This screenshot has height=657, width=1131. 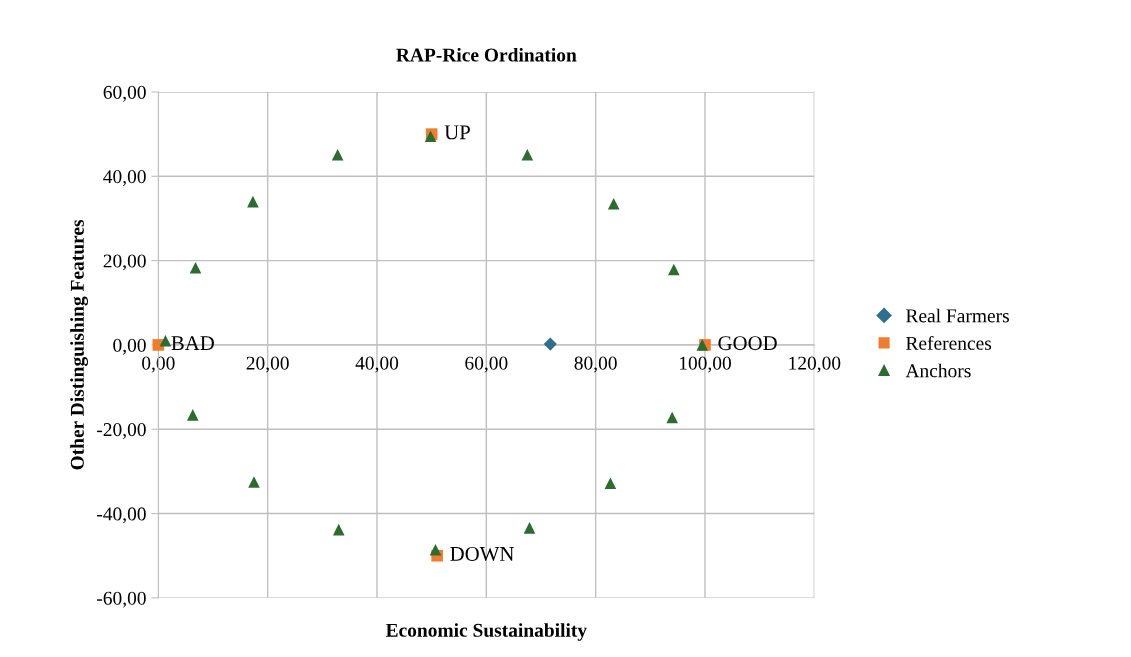 I want to click on x-tick-label: 60,00, so click(x=486, y=364).